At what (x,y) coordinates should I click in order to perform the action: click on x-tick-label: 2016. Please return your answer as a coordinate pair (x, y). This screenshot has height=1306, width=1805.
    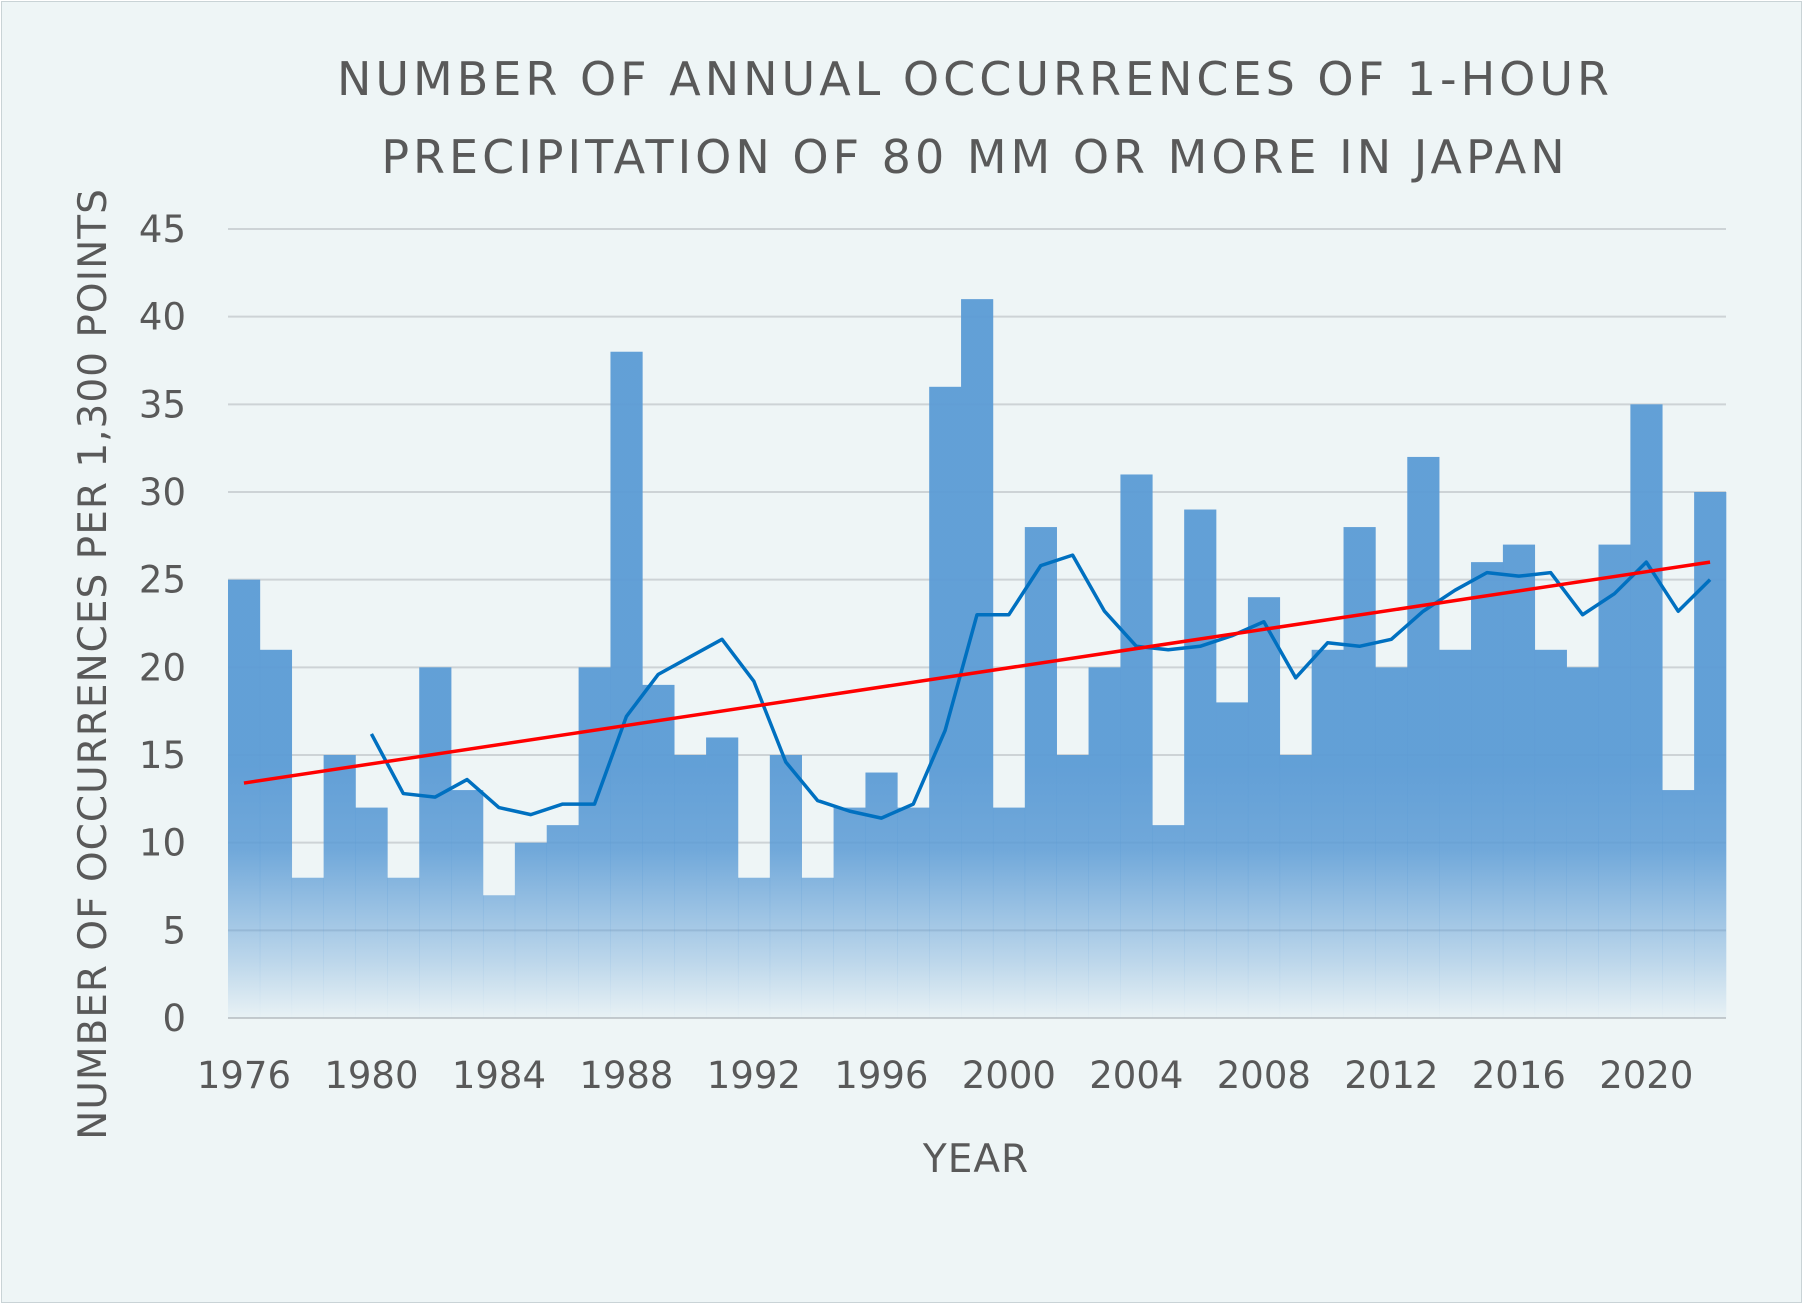
    Looking at the image, I should click on (1519, 1075).